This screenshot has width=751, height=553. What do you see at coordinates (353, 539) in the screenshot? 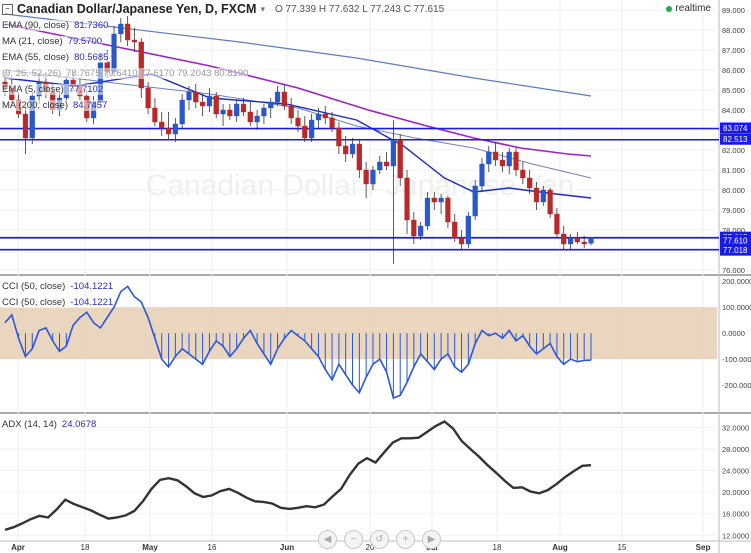
I see `zoom-out-icon: −` at bounding box center [353, 539].